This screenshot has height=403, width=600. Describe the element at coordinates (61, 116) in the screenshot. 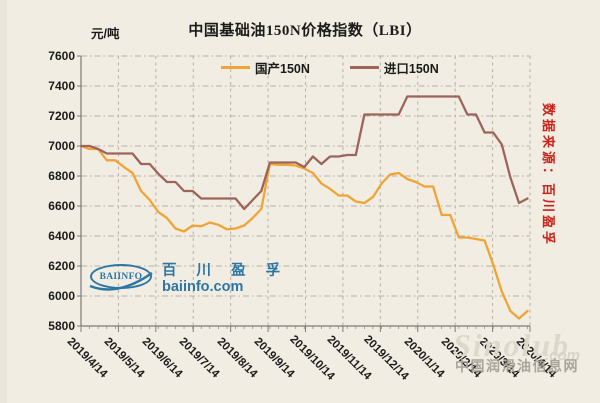

I see `y-tick-label: 7200` at that location.